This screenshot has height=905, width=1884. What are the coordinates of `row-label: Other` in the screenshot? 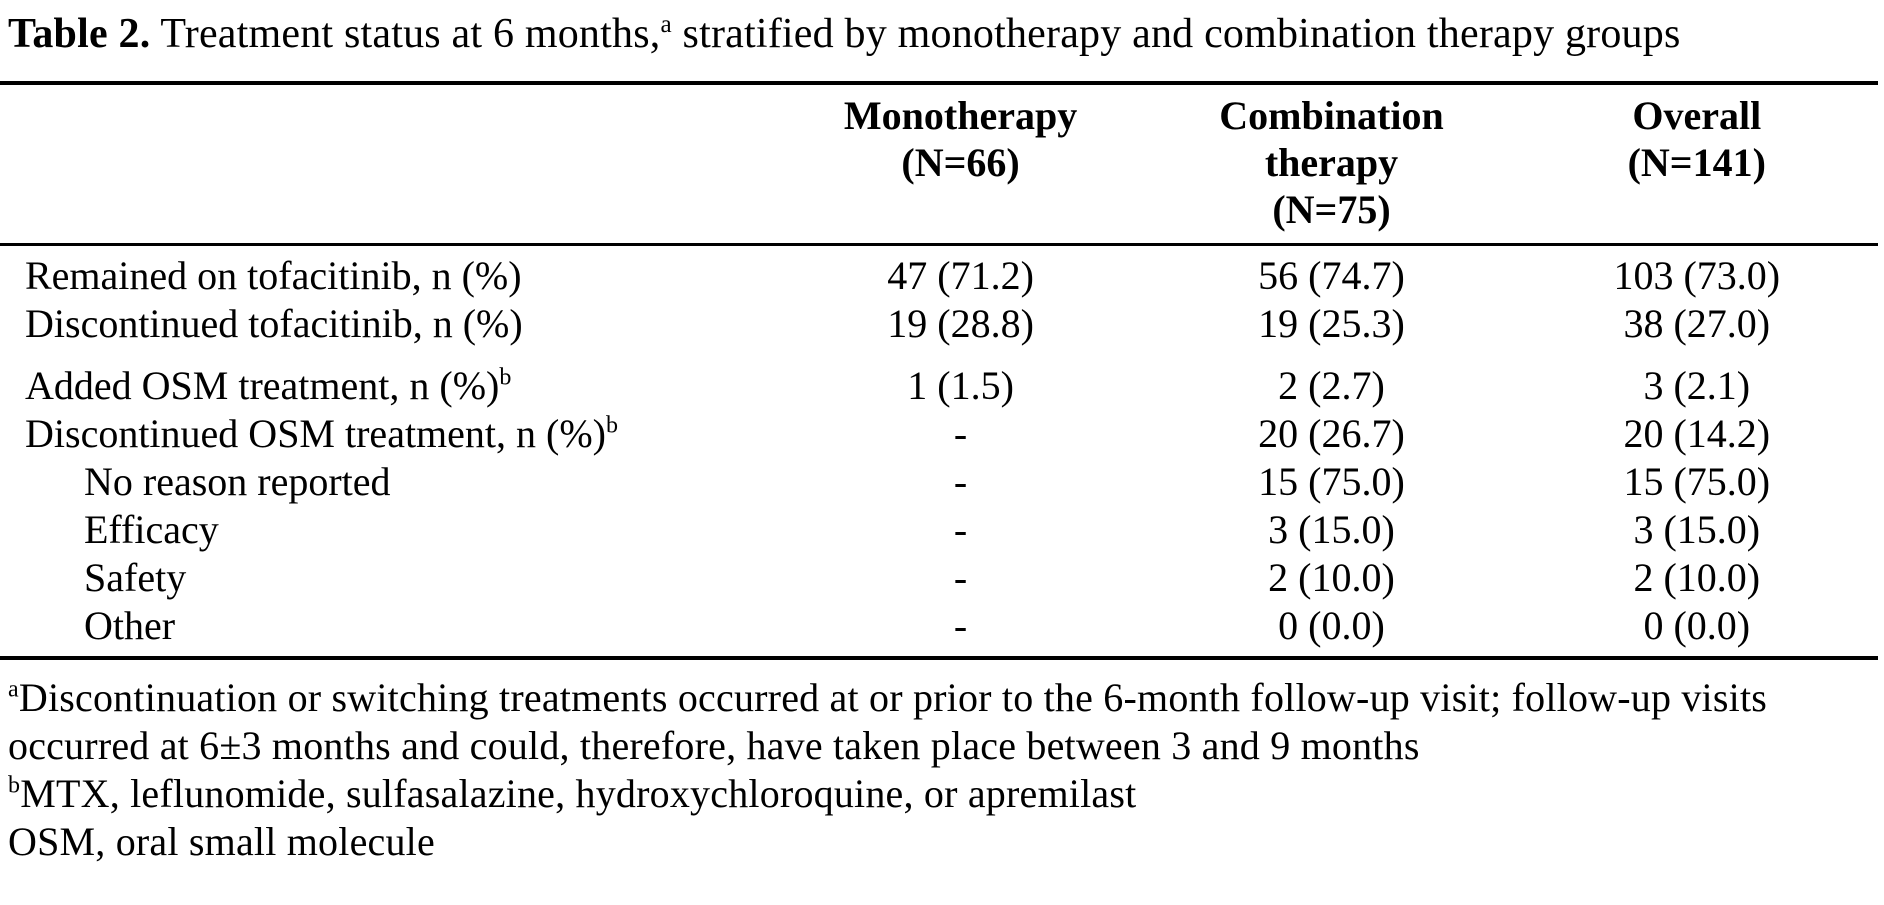 It's located at (387, 630).